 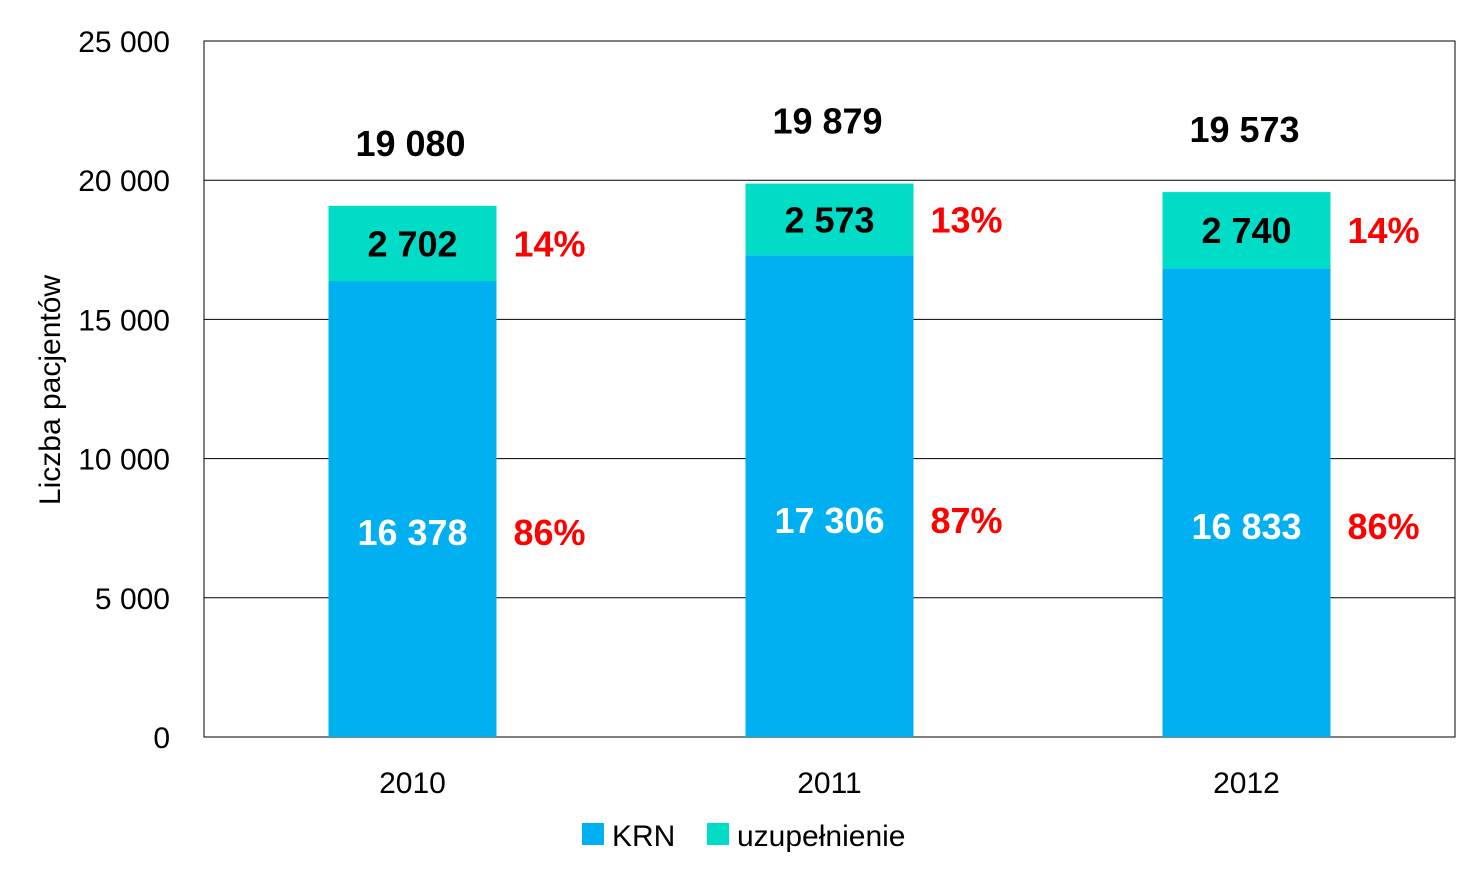 I want to click on segment-value-label: 17 306, so click(x=829, y=520).